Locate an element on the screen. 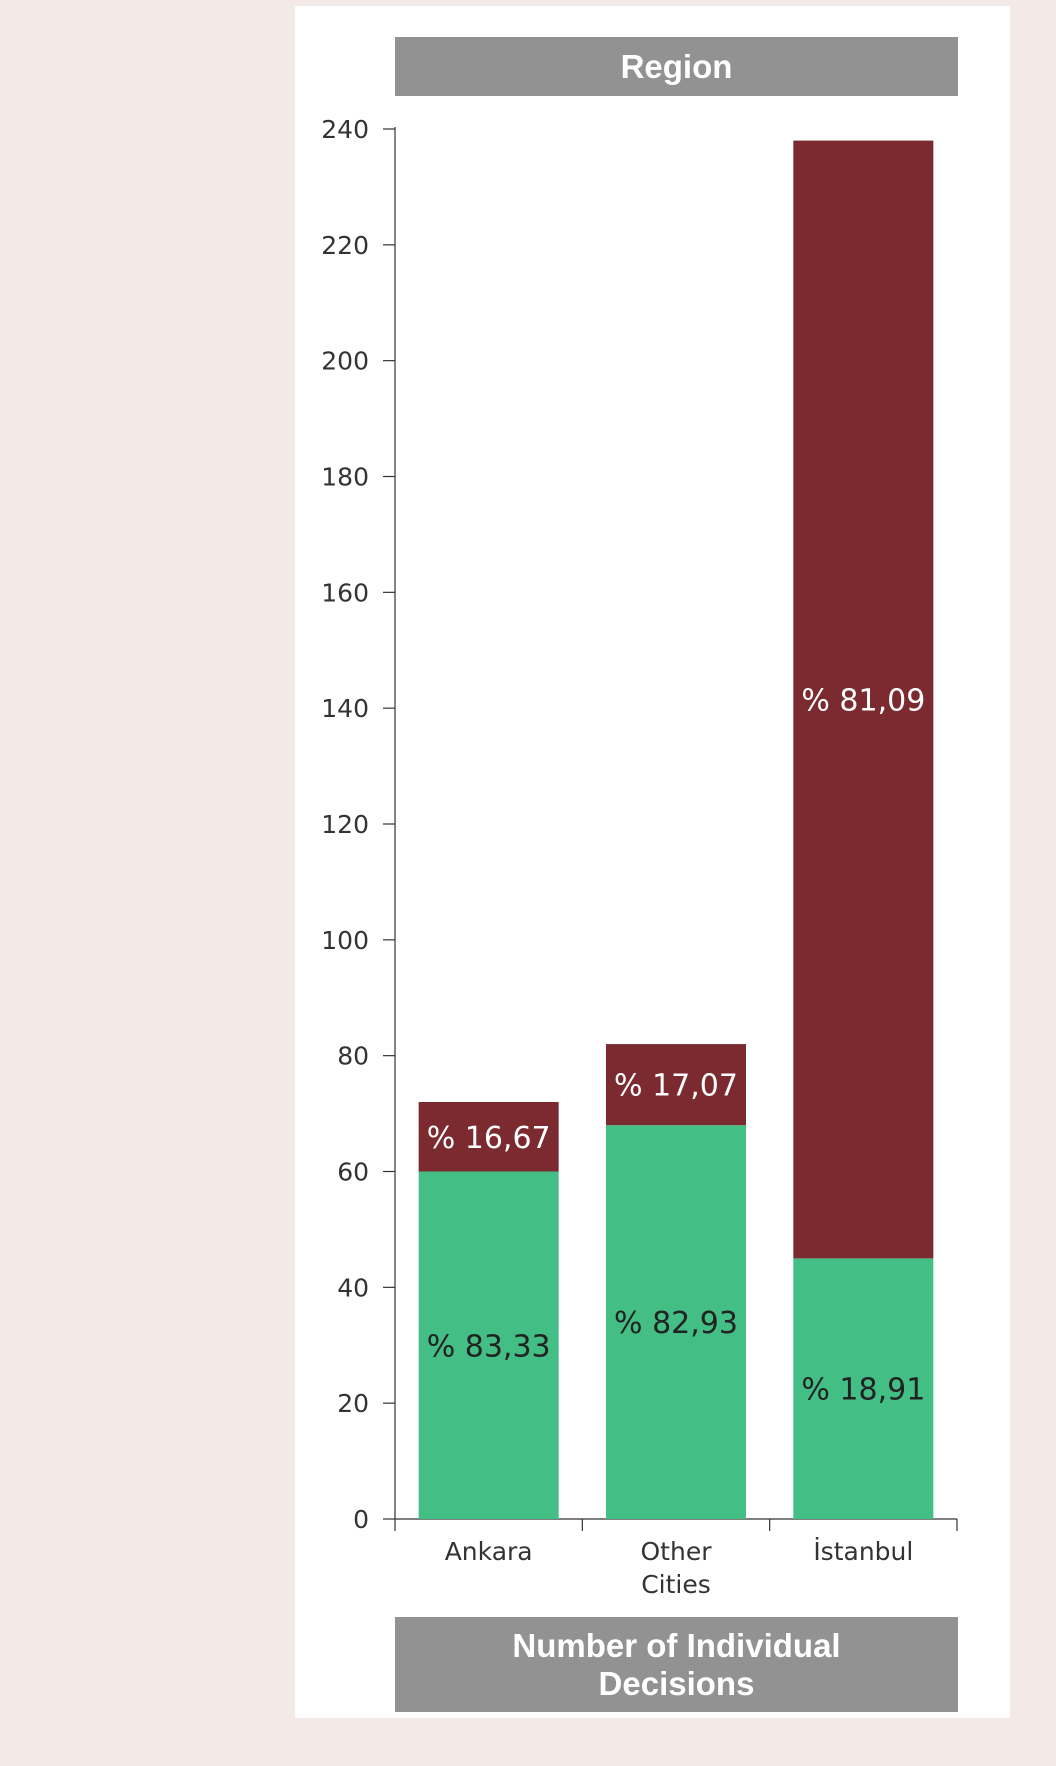 The height and width of the screenshot is (1766, 1056). y-tick-label: 80 is located at coordinates (353, 1056).